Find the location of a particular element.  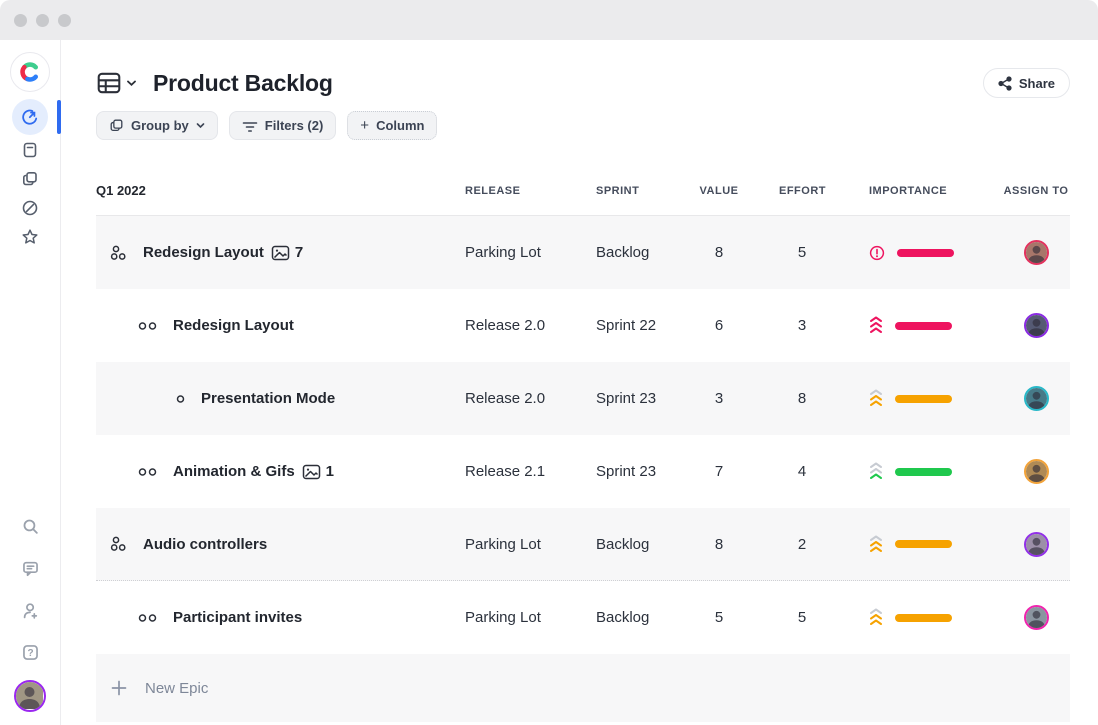

task-cell: Redesign Layout is located at coordinates (280, 325).